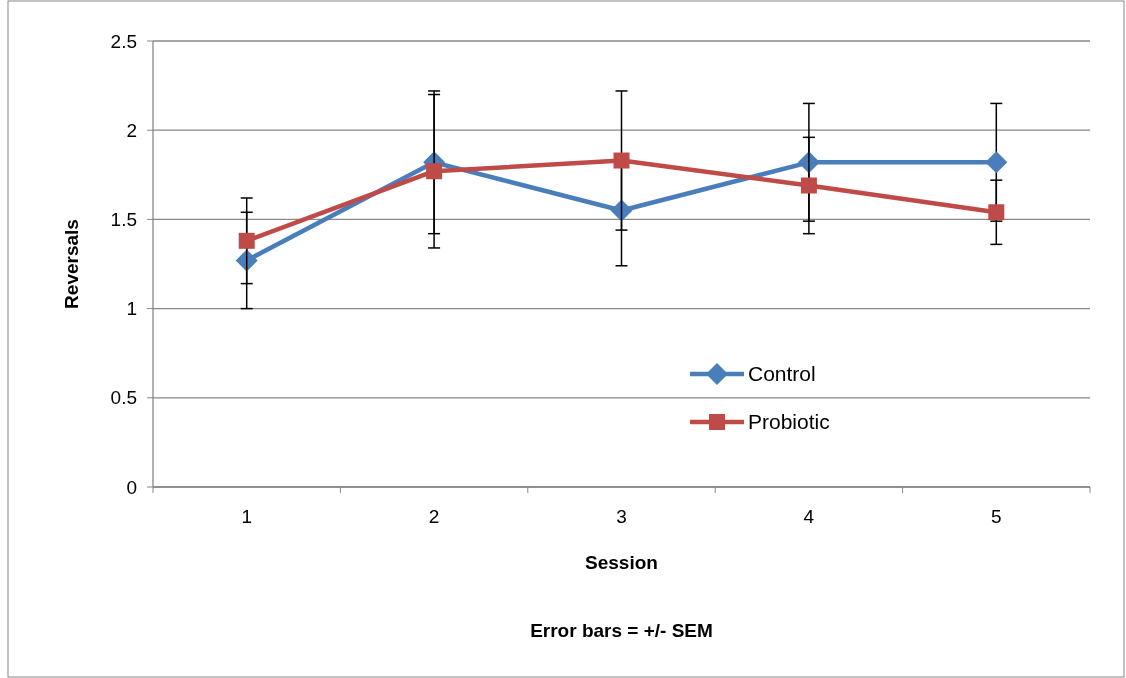 The width and height of the screenshot is (1126, 678). What do you see at coordinates (789, 422) in the screenshot?
I see `legend-label: Probiotic` at bounding box center [789, 422].